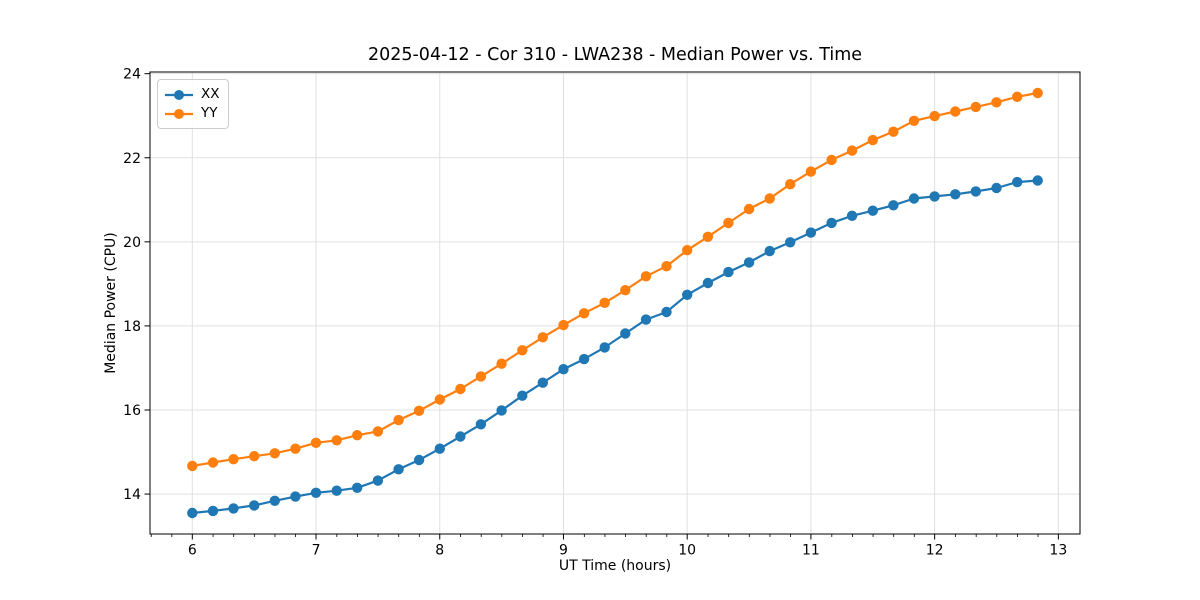  Describe the element at coordinates (132, 243) in the screenshot. I see `y-tick-label: 20` at that location.